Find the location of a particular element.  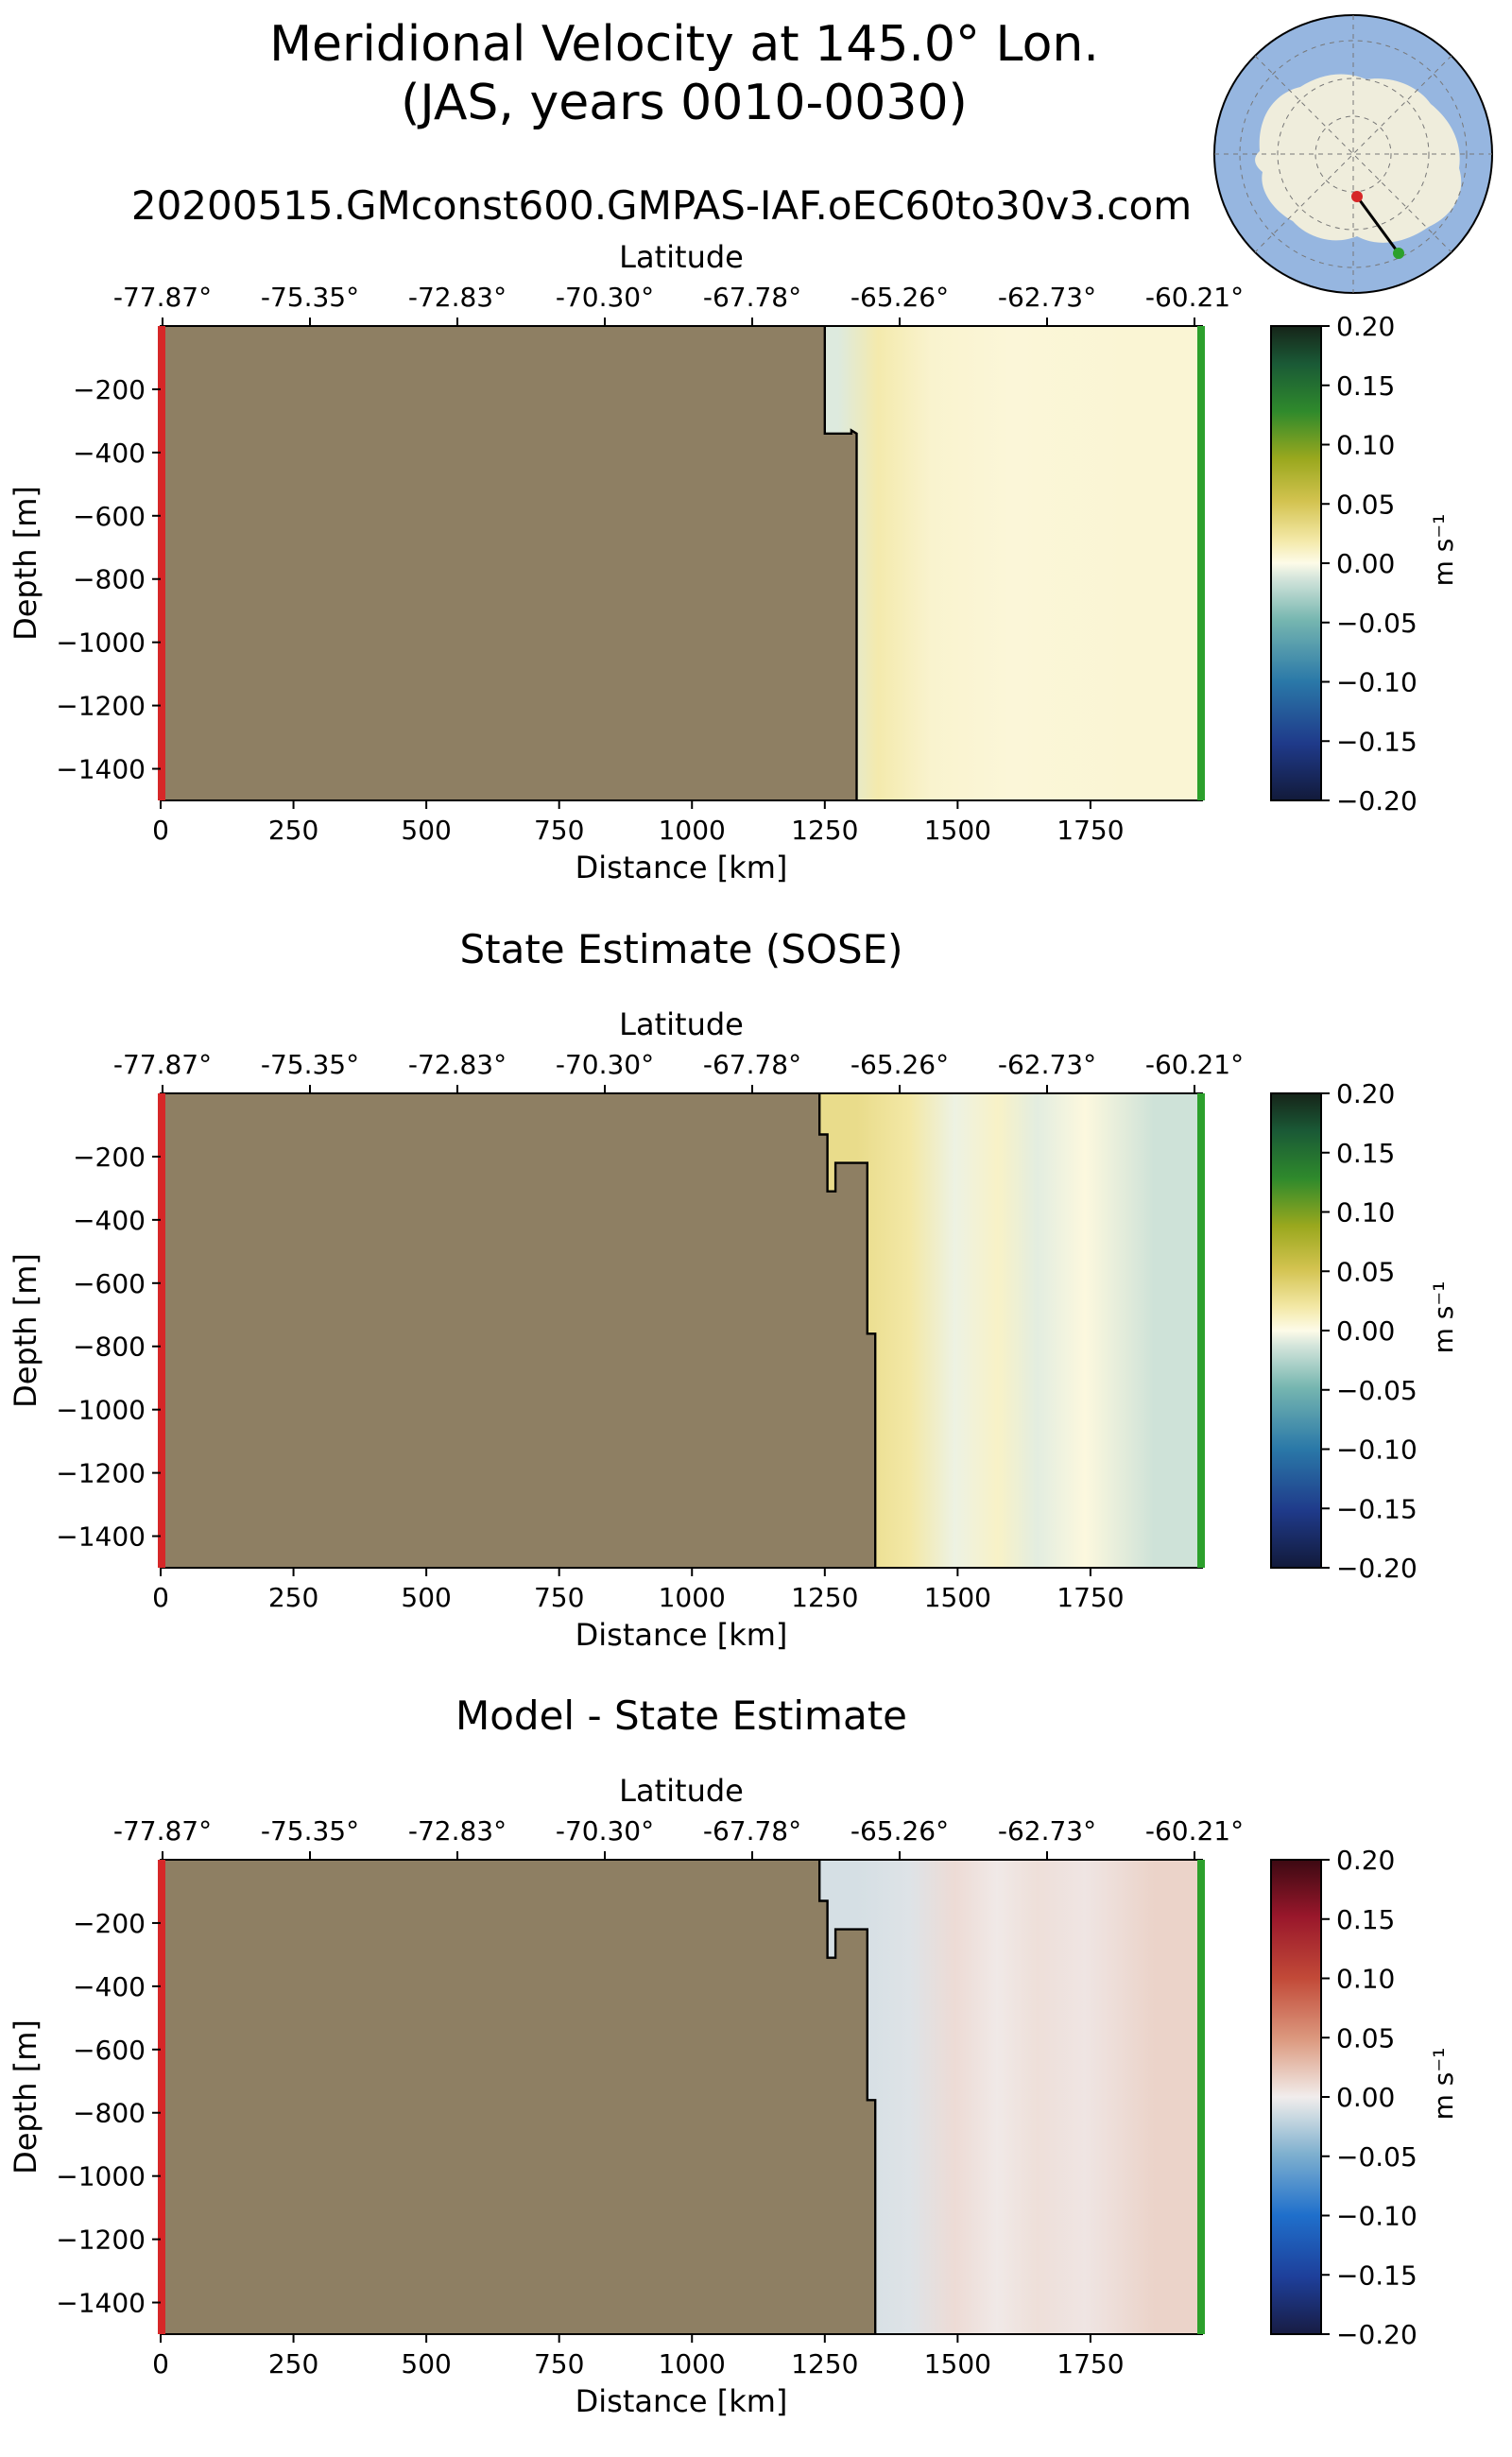

colorbar-tick-label: −0.20 is located at coordinates (1377, 1568).